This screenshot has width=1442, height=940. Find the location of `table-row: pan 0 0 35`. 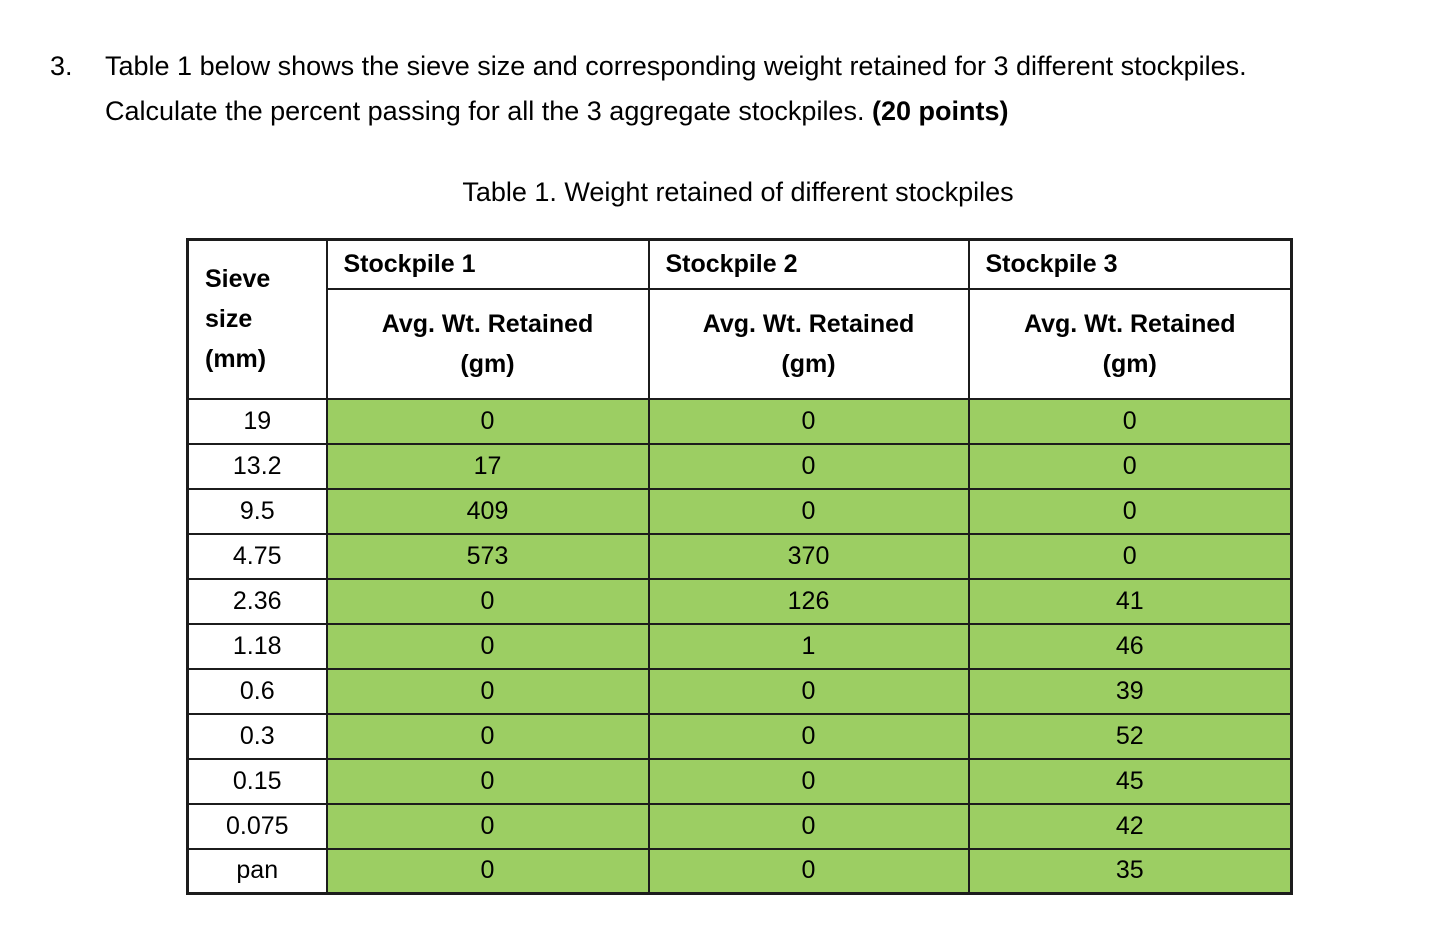

table-row: pan 0 0 35 is located at coordinates (739, 871).